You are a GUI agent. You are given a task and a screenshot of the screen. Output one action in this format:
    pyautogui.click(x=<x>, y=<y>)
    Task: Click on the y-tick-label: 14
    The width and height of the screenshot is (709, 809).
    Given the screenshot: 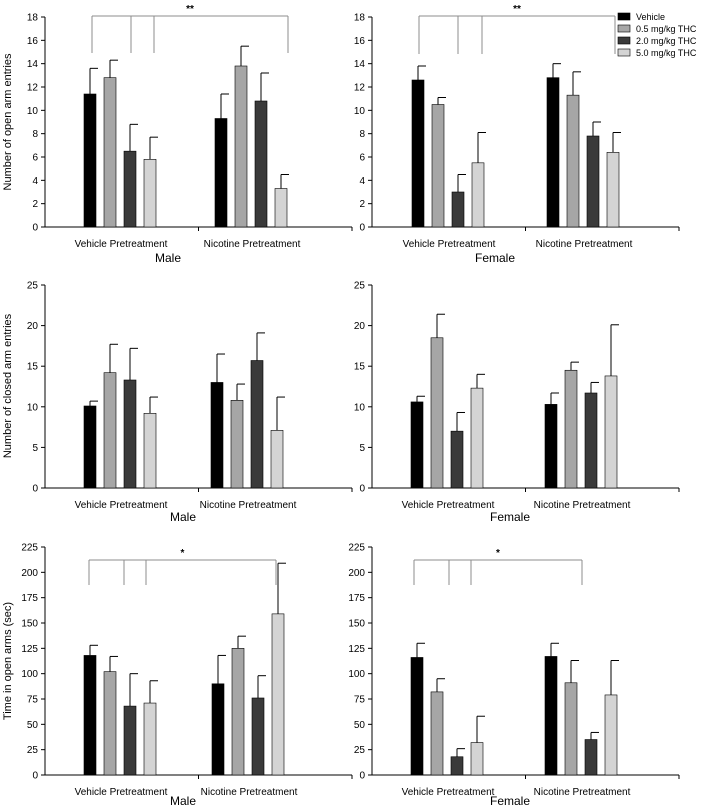 What is the action you would take?
    pyautogui.click(x=33, y=64)
    